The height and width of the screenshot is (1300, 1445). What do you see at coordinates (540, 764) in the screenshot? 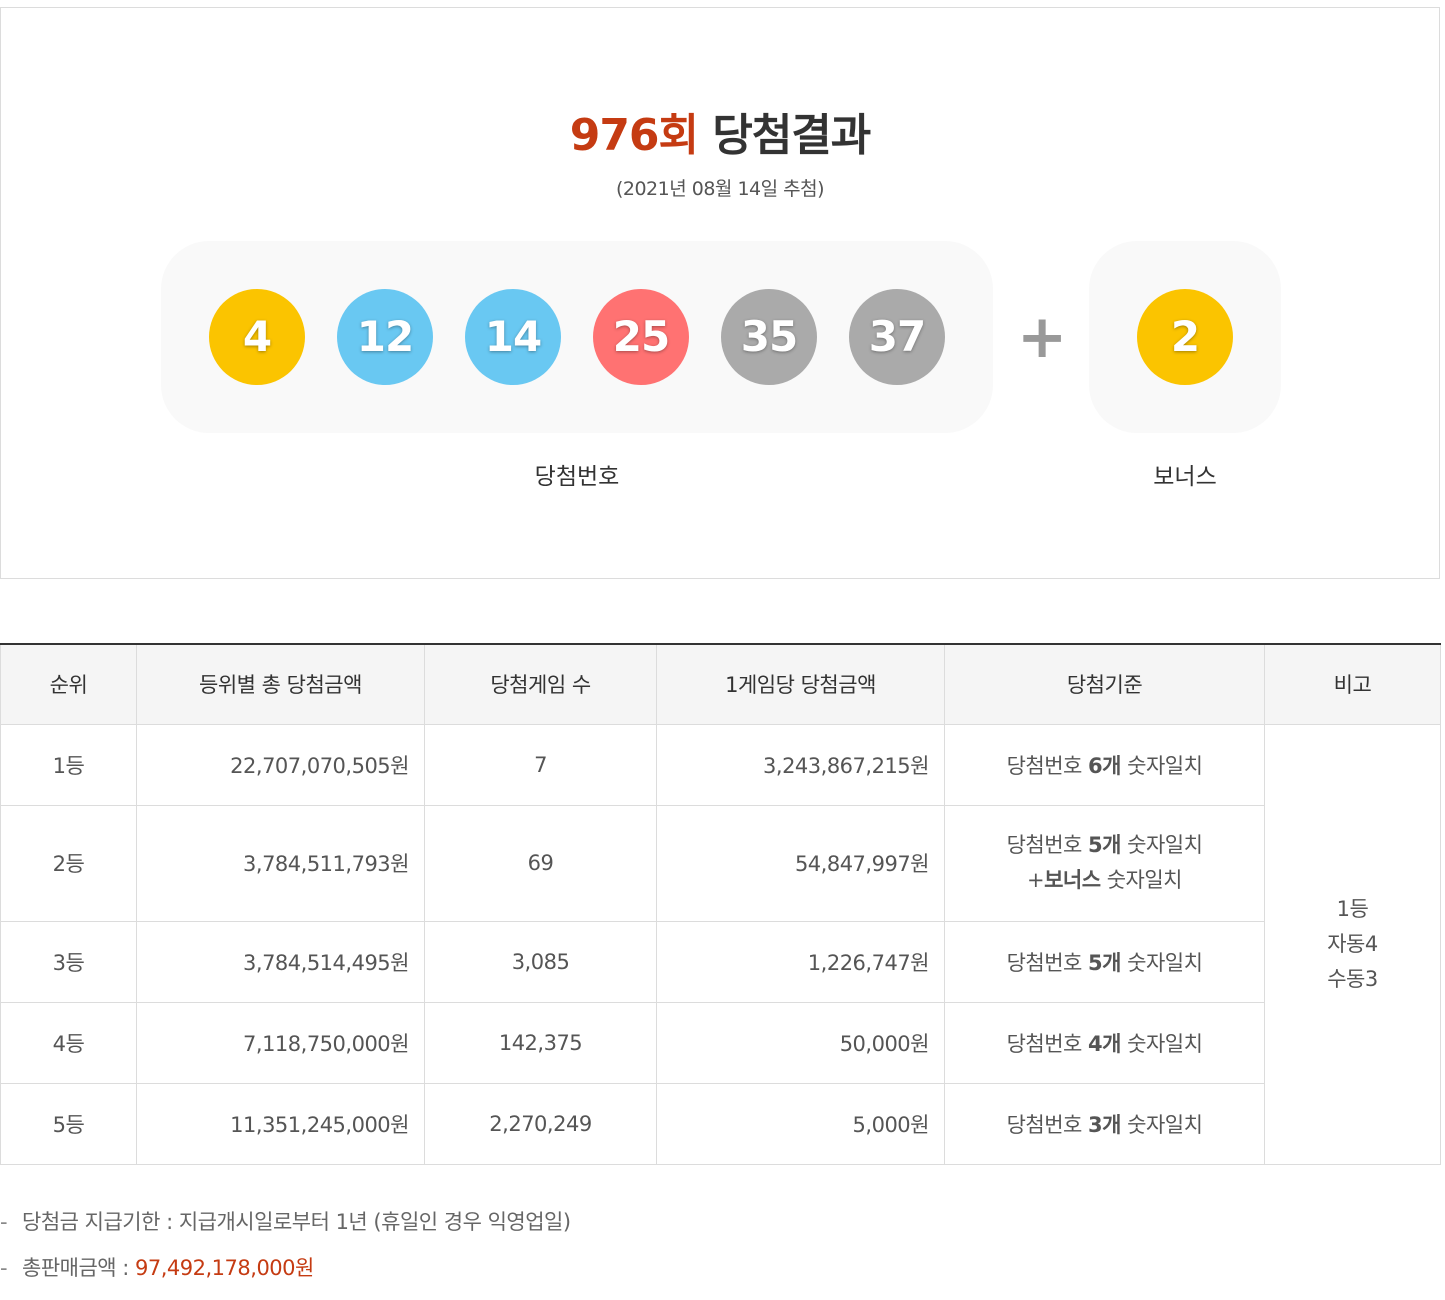
I see `winner-count-cell: 7` at bounding box center [540, 764].